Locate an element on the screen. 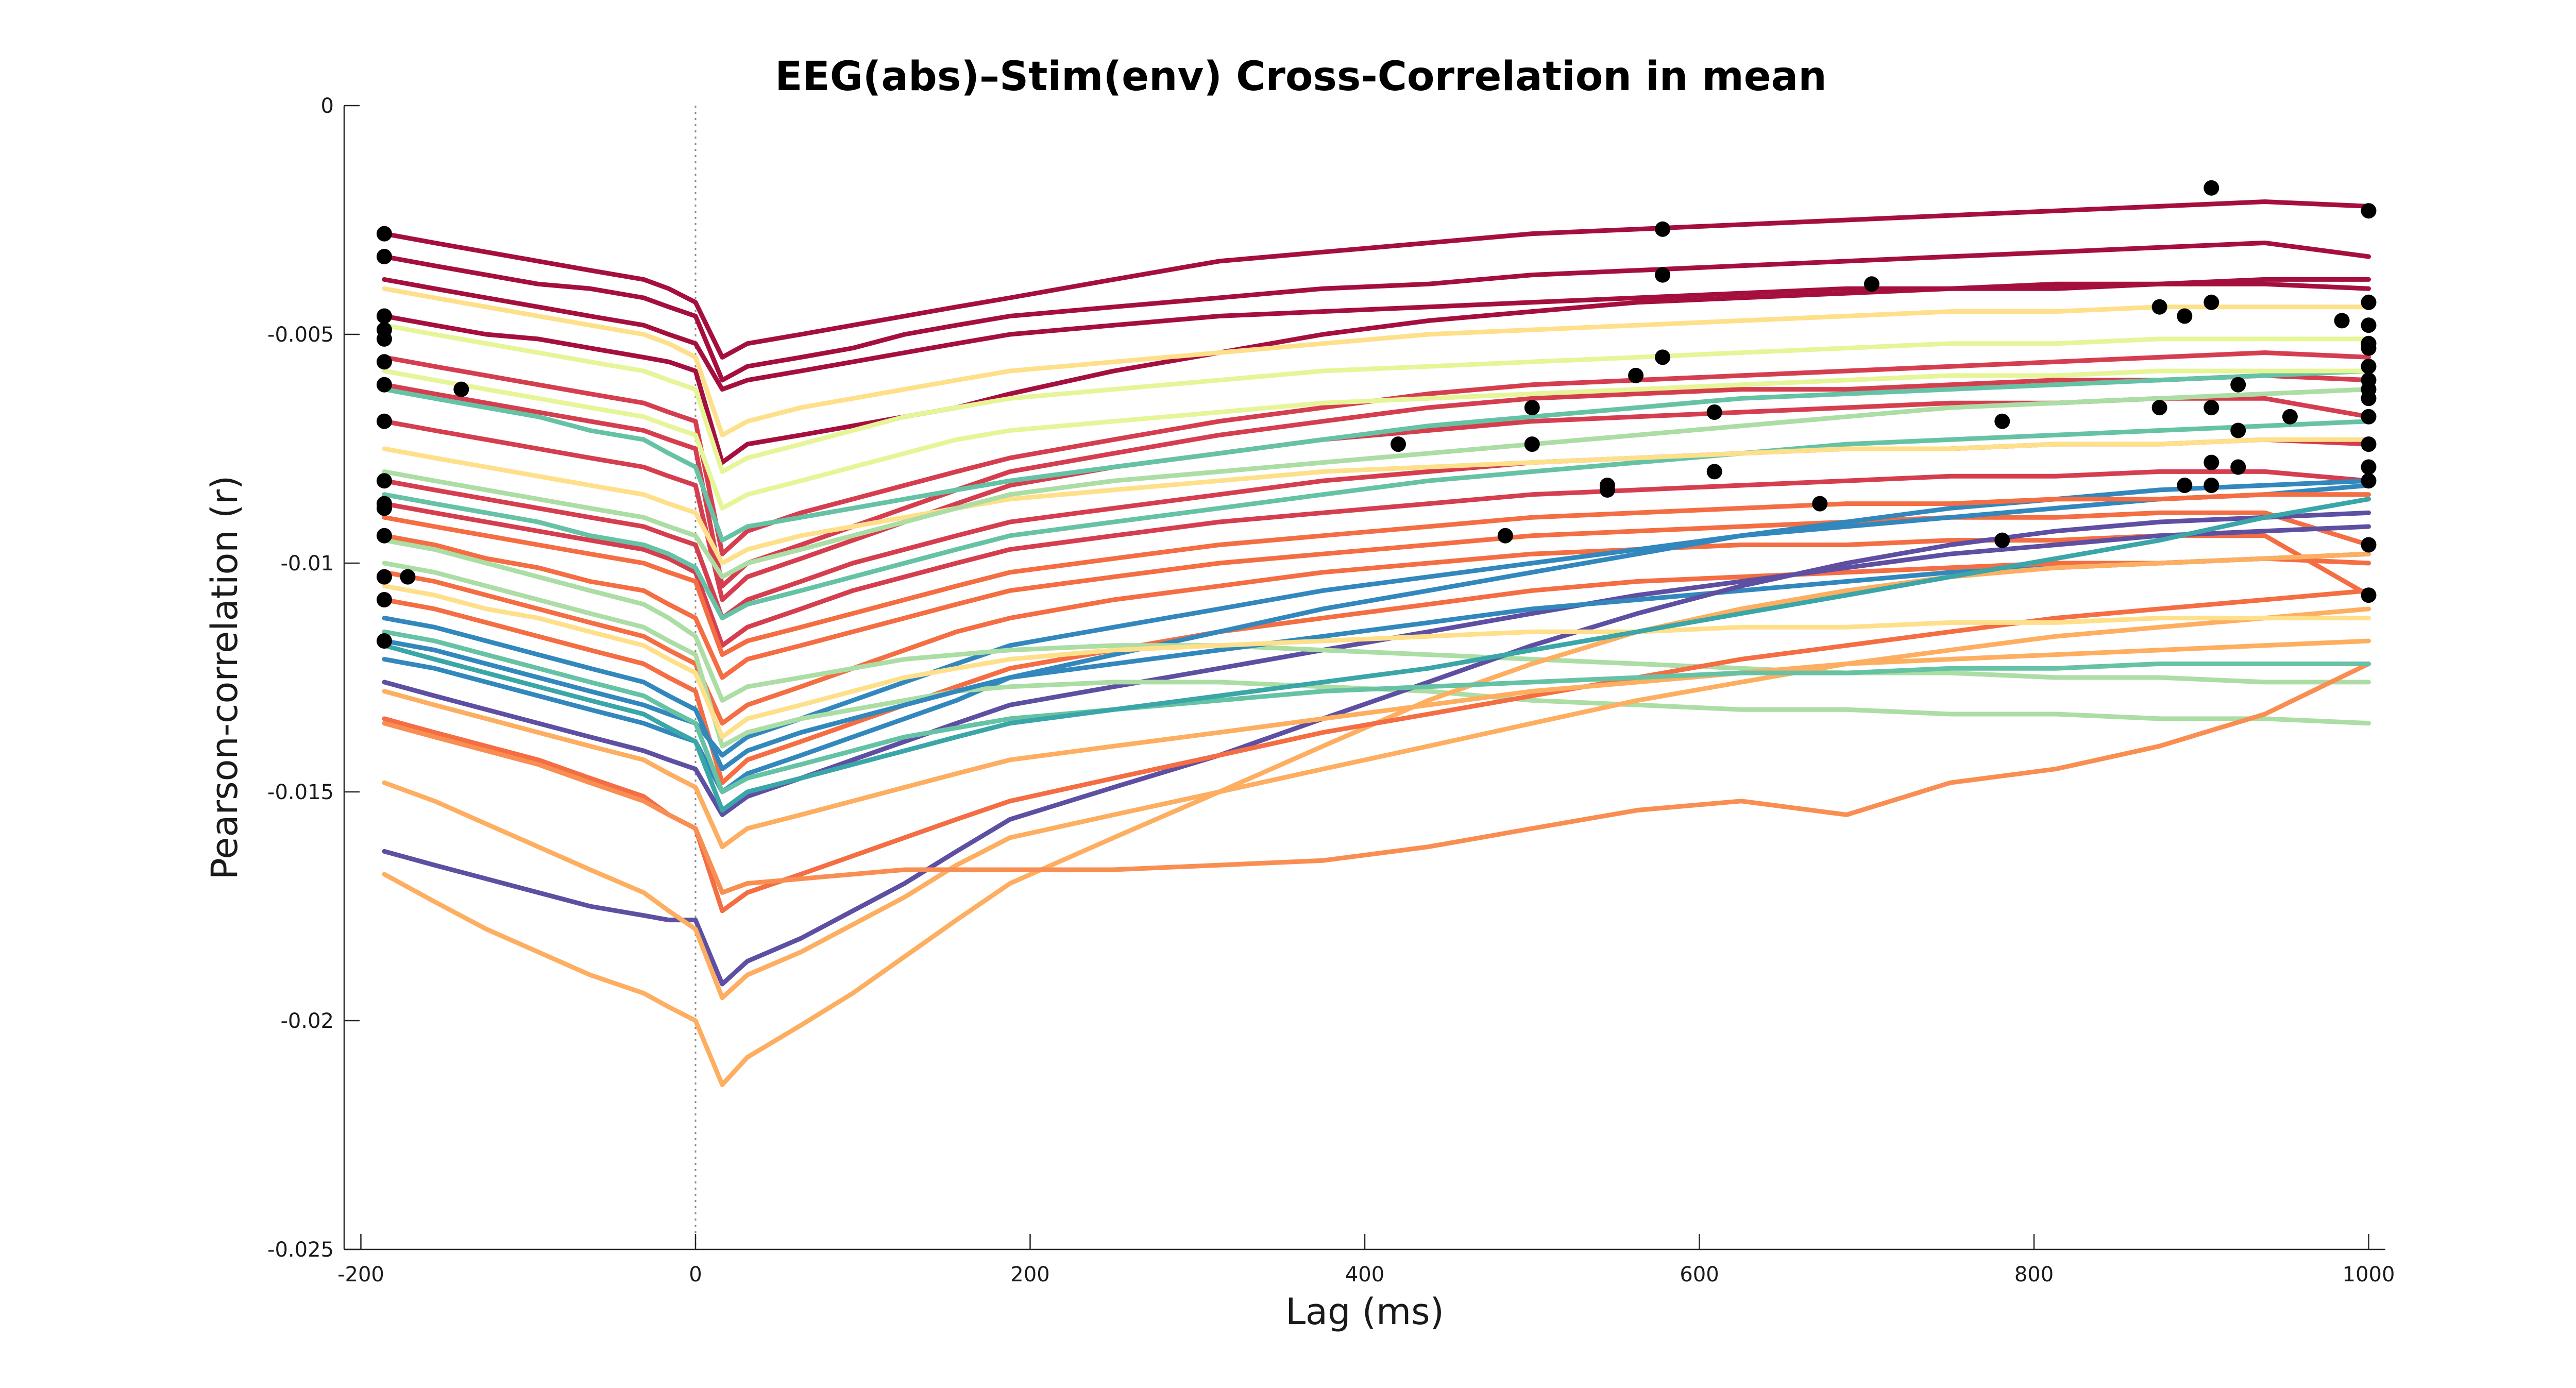 The width and height of the screenshot is (2576, 1388). x-axis-label: Lag (ms) is located at coordinates (1364, 1312).